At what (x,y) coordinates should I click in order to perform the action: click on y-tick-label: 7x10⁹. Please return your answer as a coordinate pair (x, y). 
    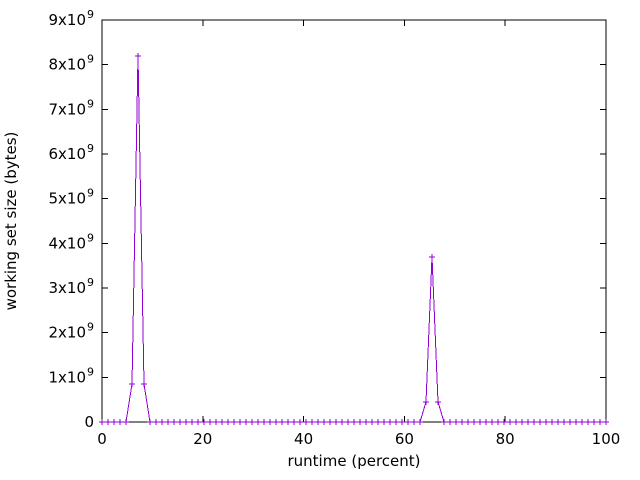
    Looking at the image, I should click on (71, 107).